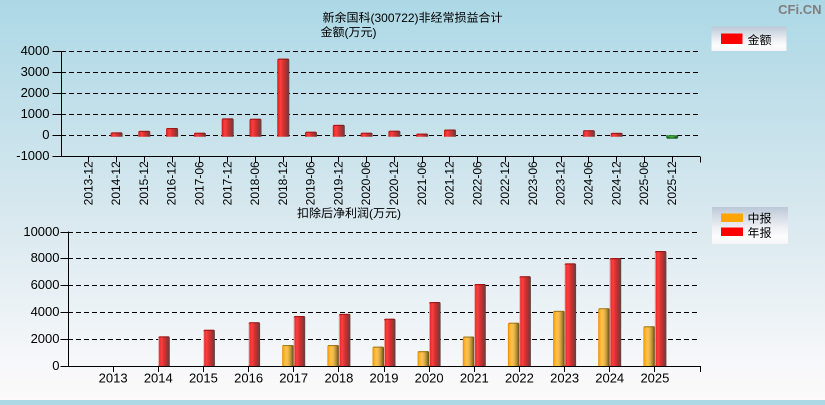 The width and height of the screenshot is (825, 405). What do you see at coordinates (644, 183) in the screenshot?
I see `svg-text: 2025-06` at bounding box center [644, 183].